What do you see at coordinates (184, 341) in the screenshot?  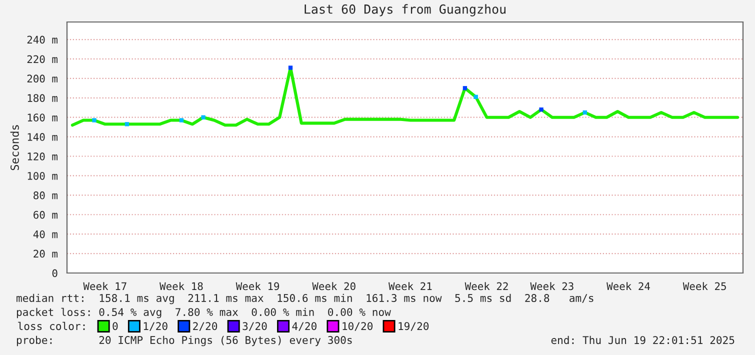 I see `text: probe: 20 ICMP Echo Pings (56 Bytes) every 300s` at bounding box center [184, 341].